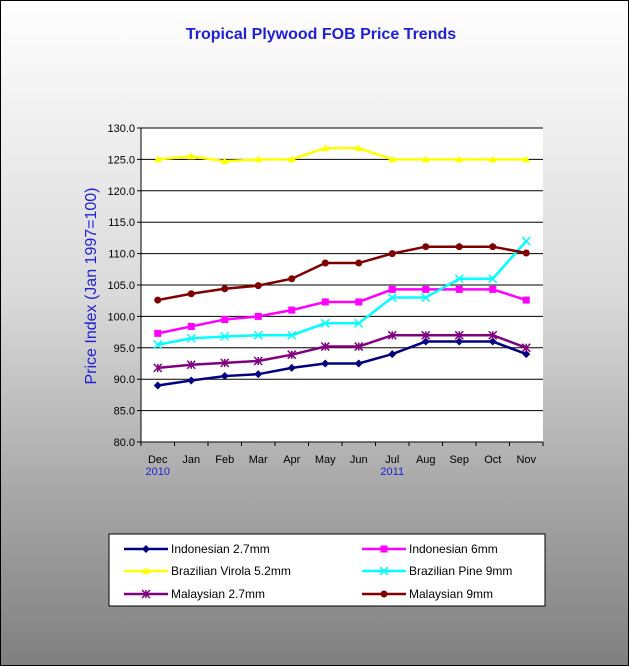 This screenshot has width=629, height=666. What do you see at coordinates (158, 460) in the screenshot?
I see `x-tick-label: Dec` at bounding box center [158, 460].